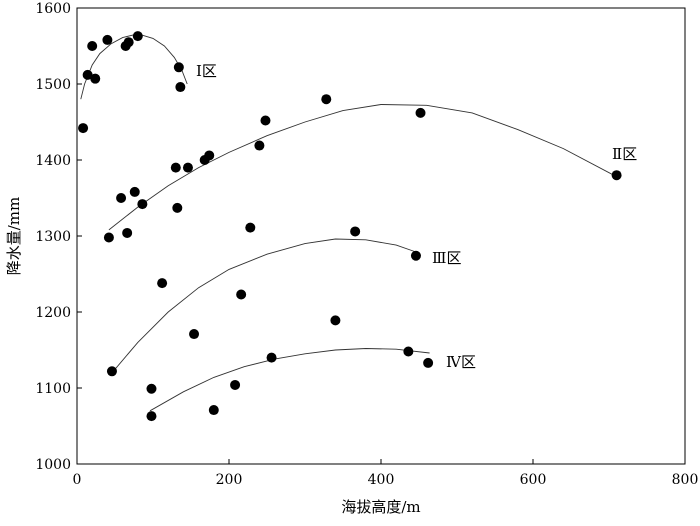  I want to click on x-tick-label: 600, so click(533, 480).